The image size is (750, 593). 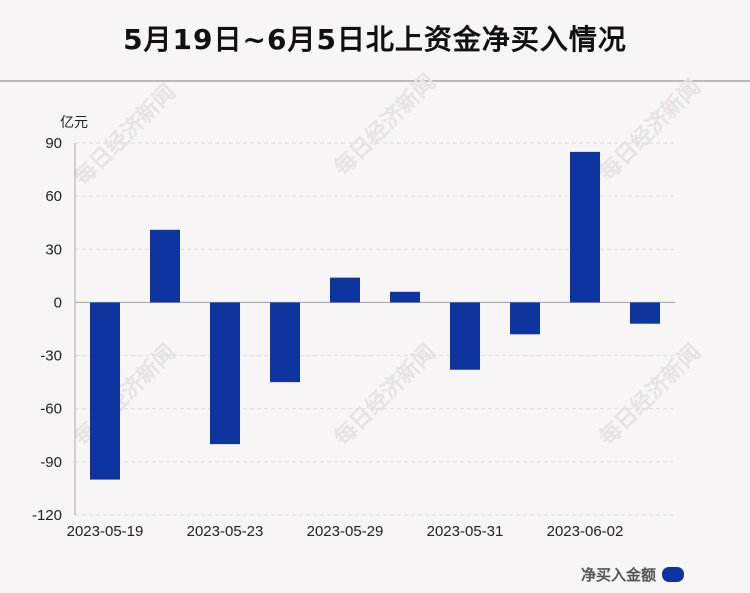 What do you see at coordinates (375, 39) in the screenshot?
I see `chart-title: 5月19日~6月5日北上资金净买入情况` at bounding box center [375, 39].